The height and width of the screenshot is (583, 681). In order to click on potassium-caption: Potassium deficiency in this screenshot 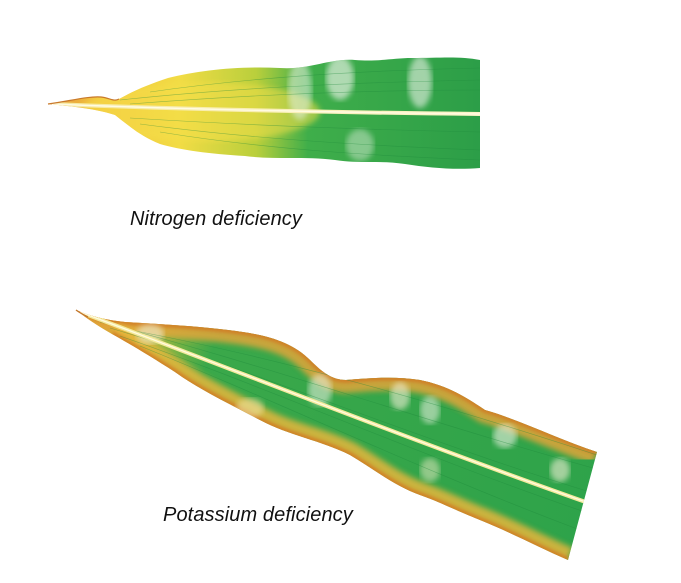, I will do `click(258, 515)`.